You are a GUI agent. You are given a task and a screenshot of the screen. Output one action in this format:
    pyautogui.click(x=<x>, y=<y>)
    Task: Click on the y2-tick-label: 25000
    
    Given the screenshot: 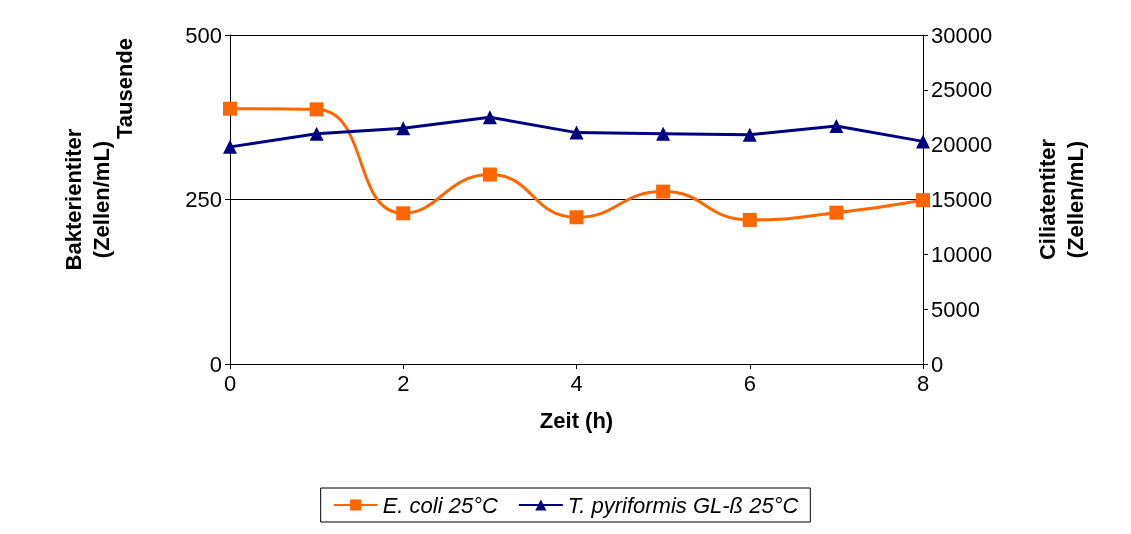 What is the action you would take?
    pyautogui.click(x=962, y=90)
    